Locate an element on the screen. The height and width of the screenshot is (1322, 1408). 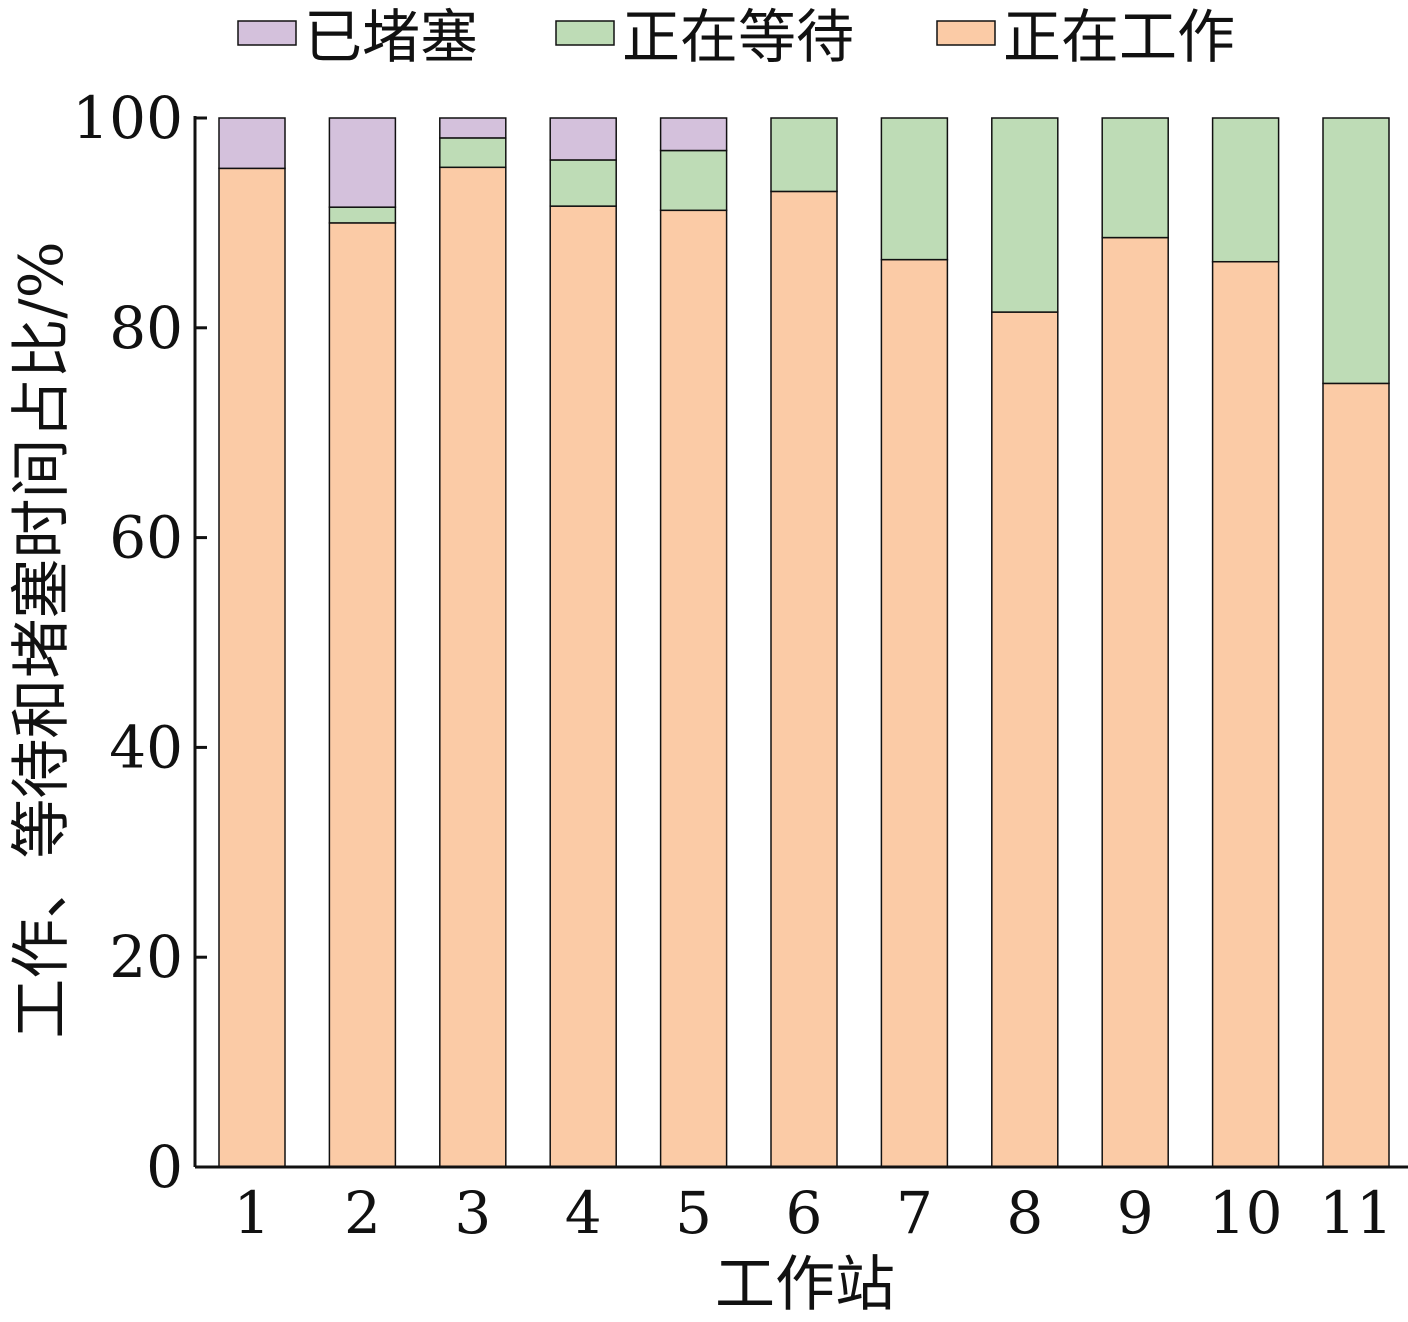
x-tick-label: 10 is located at coordinates (1246, 1213).